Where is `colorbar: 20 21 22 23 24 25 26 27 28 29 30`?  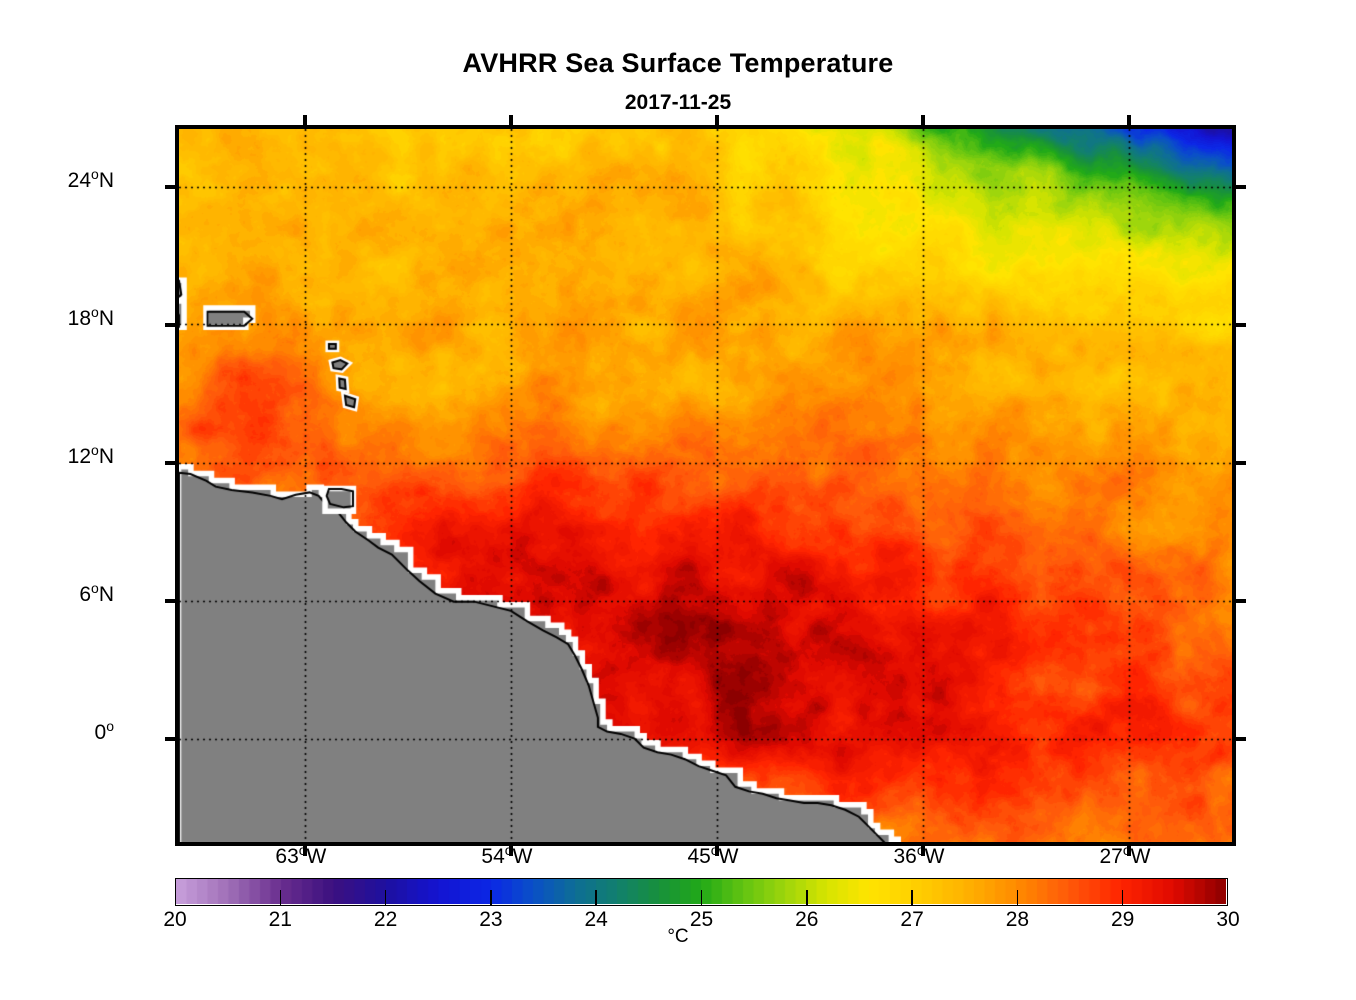 colorbar: 20 21 22 23 24 25 26 27 28 29 30 is located at coordinates (701, 904).